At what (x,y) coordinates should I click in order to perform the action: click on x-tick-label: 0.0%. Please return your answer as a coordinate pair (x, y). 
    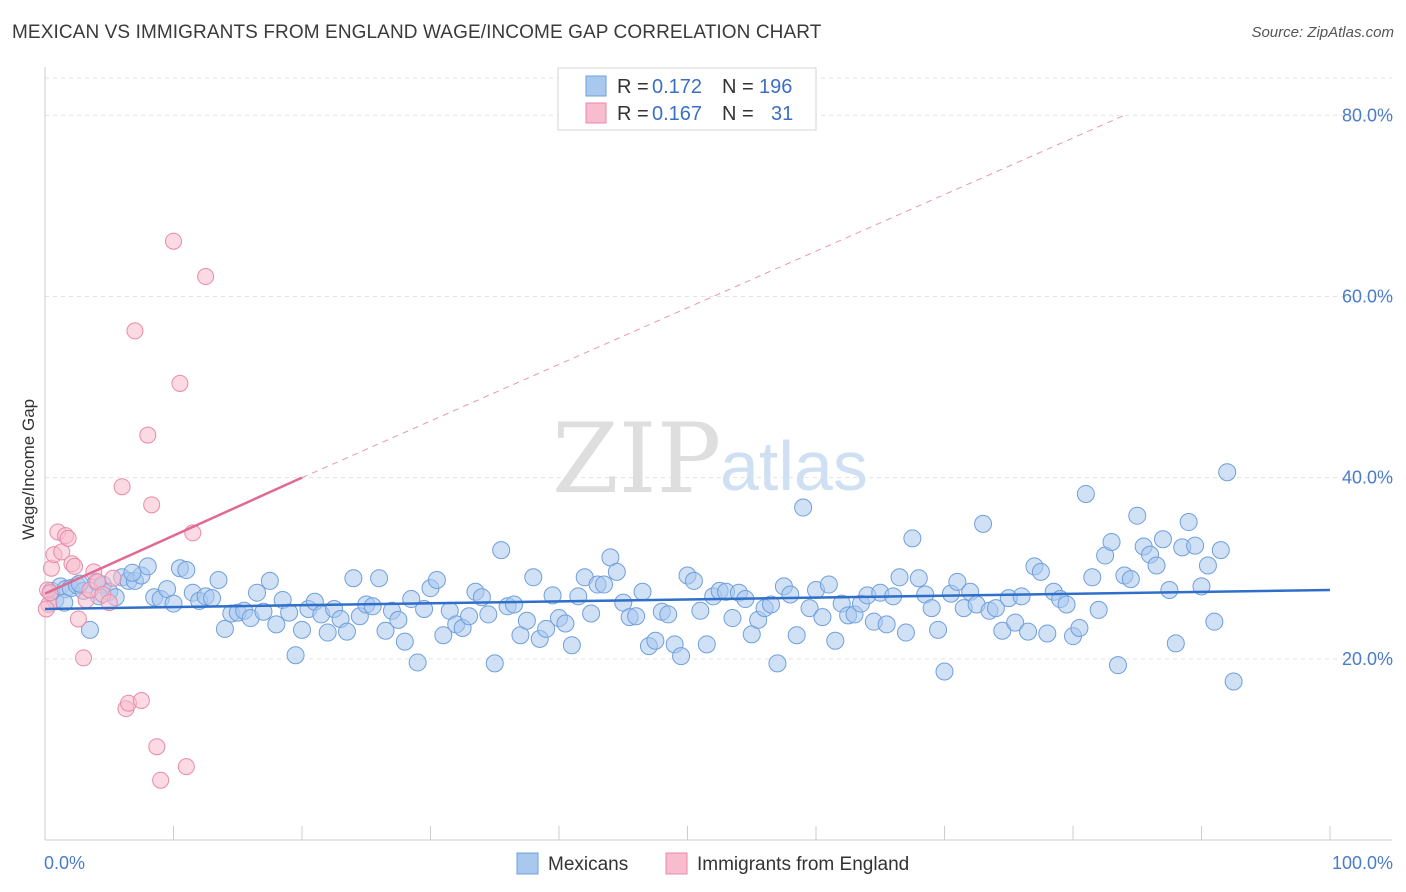
    Looking at the image, I should click on (64, 863).